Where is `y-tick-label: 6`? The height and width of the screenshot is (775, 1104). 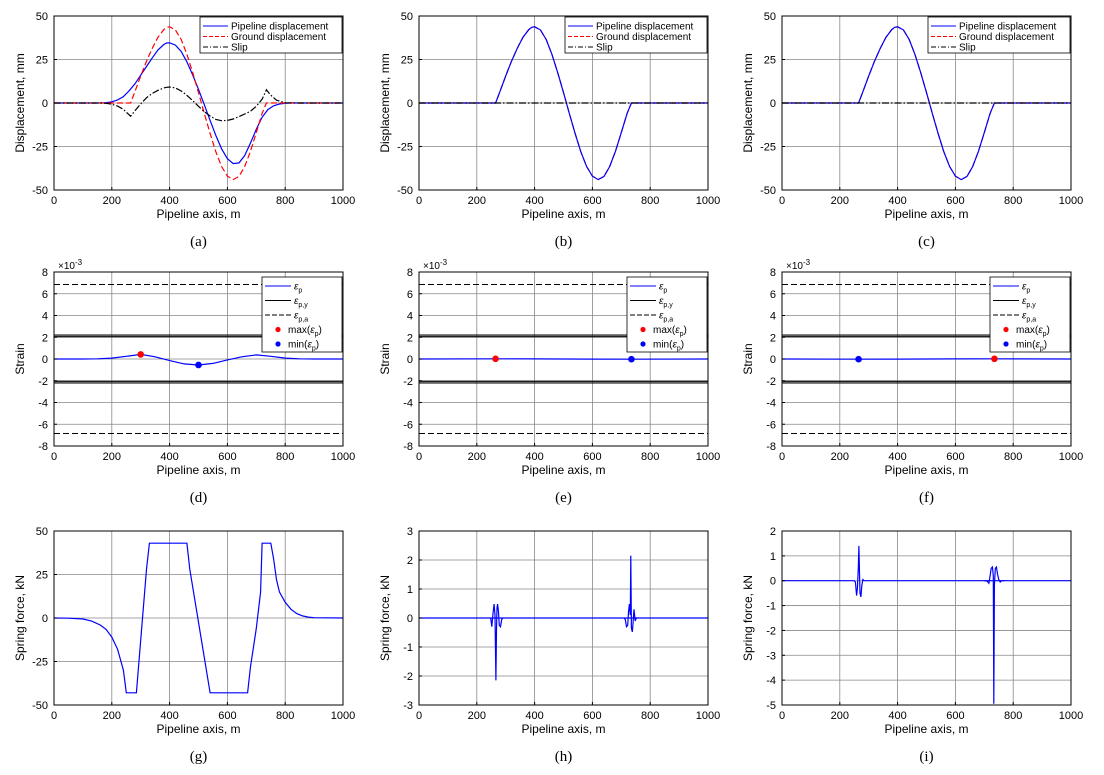
y-tick-label: 6 is located at coordinates (410, 295).